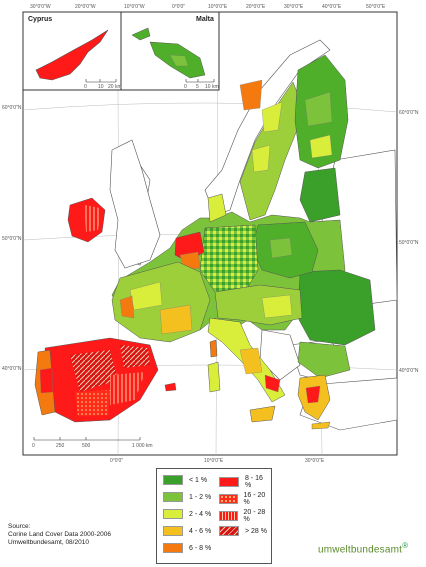 Image resolution: width=426 pixels, height=567 pixels. I want to click on grat-top-7: 40°0'0"E, so click(332, 7).